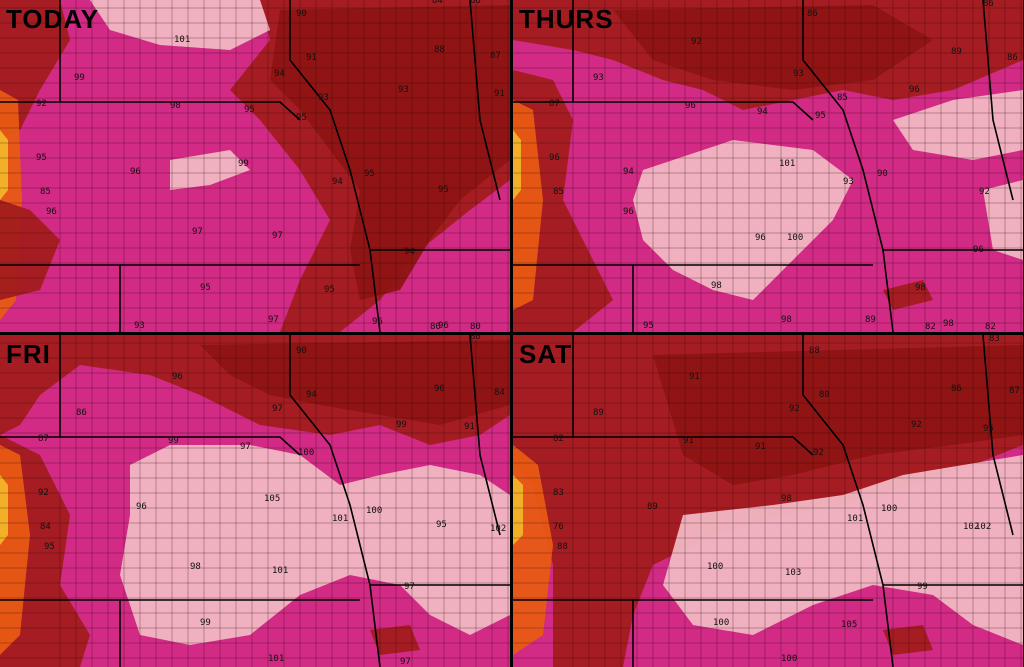 This screenshot has width=1024, height=667. I want to click on temp-value-label: 85, so click(842, 98).